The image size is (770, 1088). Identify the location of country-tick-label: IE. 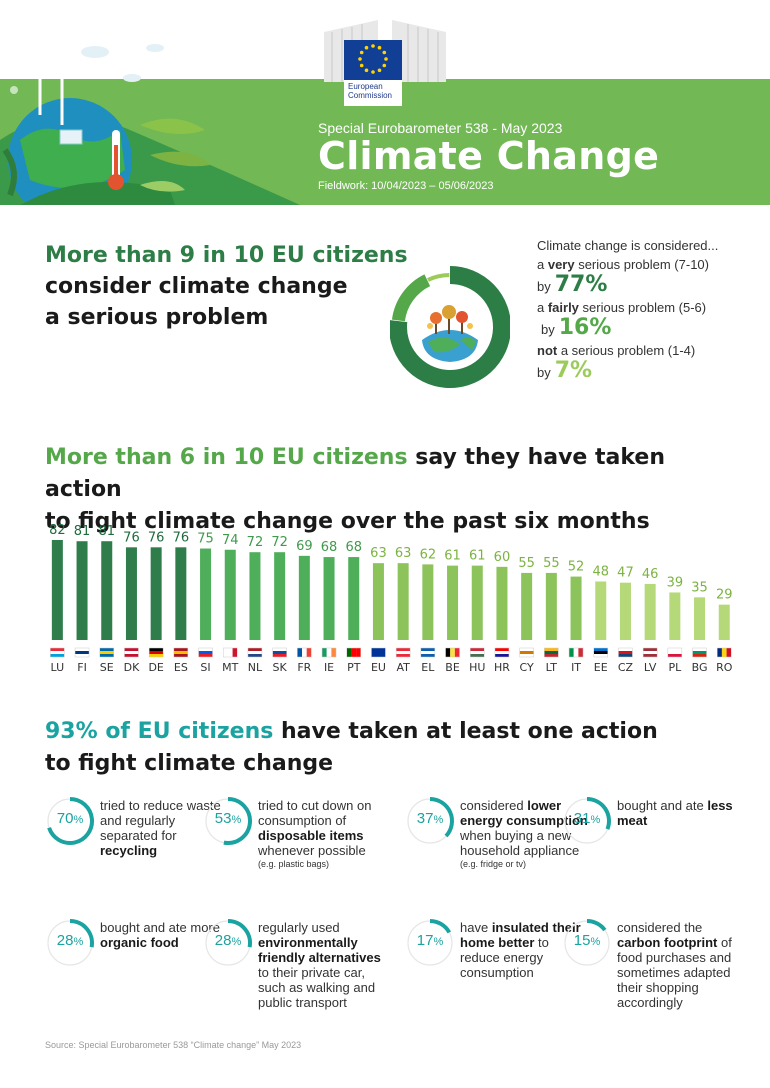
(329, 667).